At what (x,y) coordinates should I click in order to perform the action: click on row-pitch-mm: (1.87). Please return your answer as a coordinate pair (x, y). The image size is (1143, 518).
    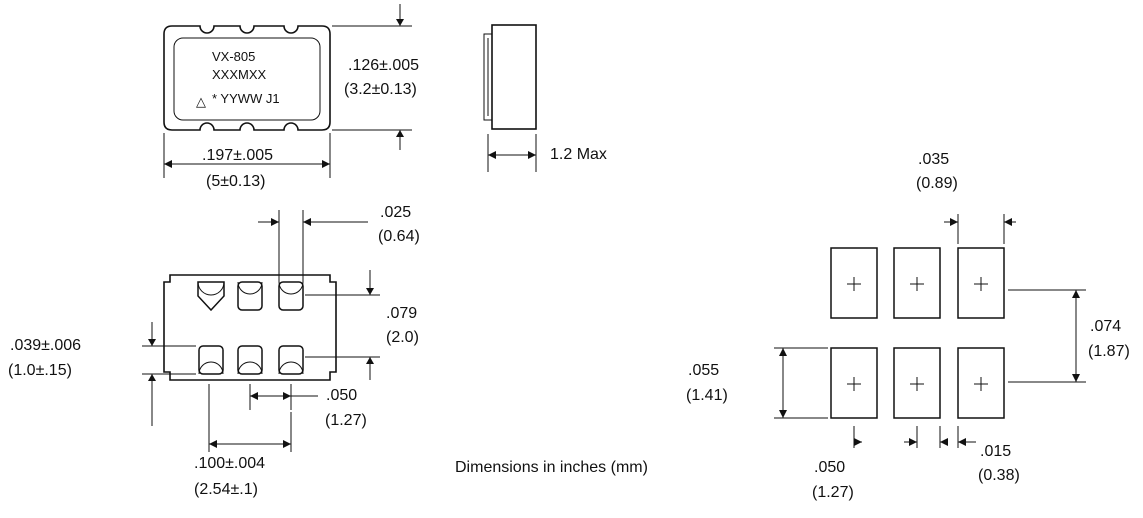
    Looking at the image, I should click on (1109, 351).